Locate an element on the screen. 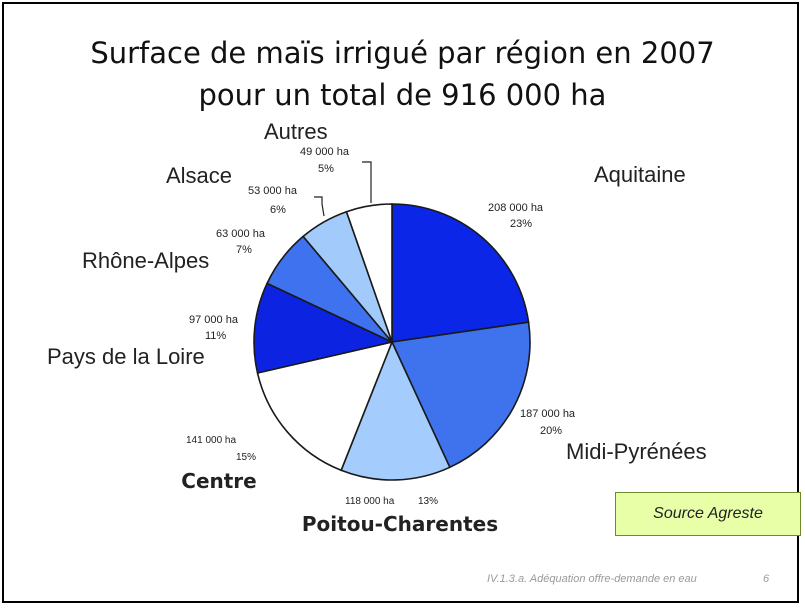  region-label-pays-de-la-loire: Pays de la Loire is located at coordinates (126, 356).